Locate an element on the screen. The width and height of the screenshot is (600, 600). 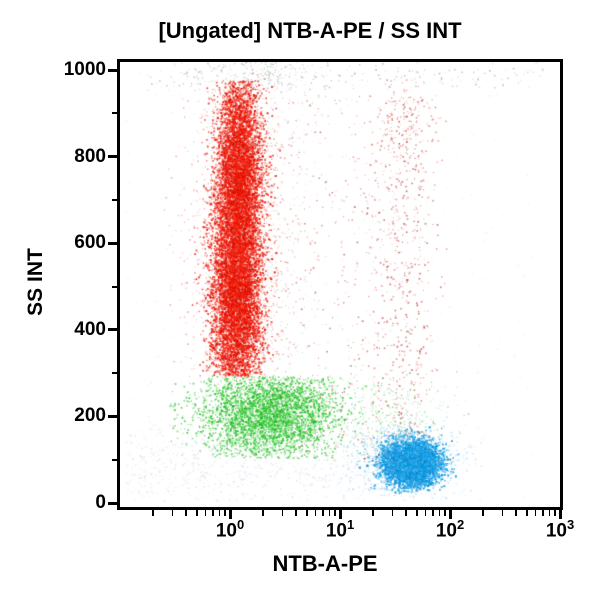
y-tick-label: 200 is located at coordinates (90, 416).